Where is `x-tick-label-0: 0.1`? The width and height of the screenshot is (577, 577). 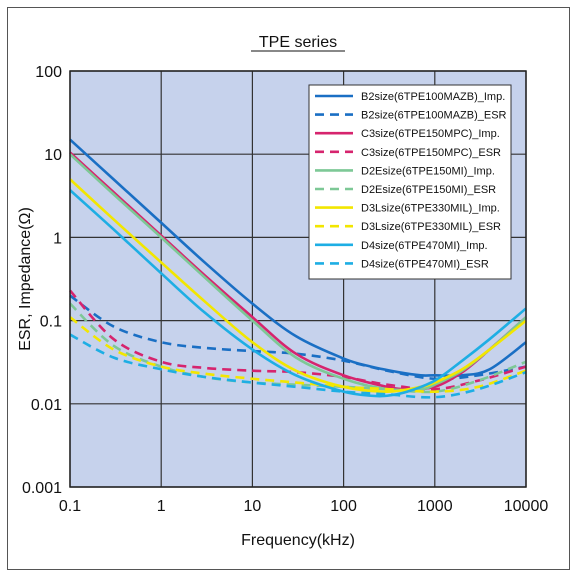 x-tick-label-0: 0.1 is located at coordinates (70, 506).